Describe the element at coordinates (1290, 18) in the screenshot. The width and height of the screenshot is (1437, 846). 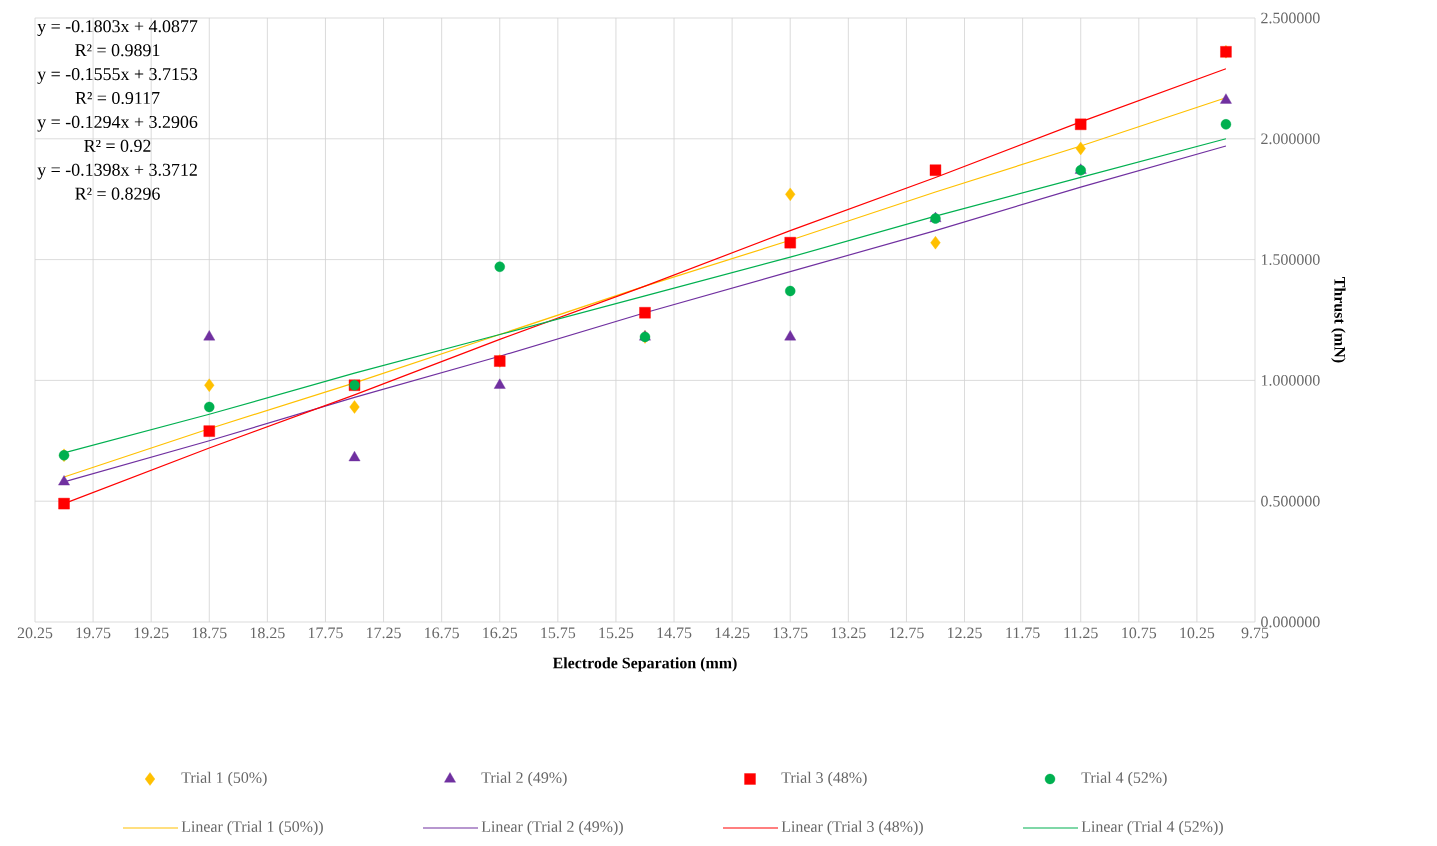
I see `y-tick-label: 2.500000` at that location.